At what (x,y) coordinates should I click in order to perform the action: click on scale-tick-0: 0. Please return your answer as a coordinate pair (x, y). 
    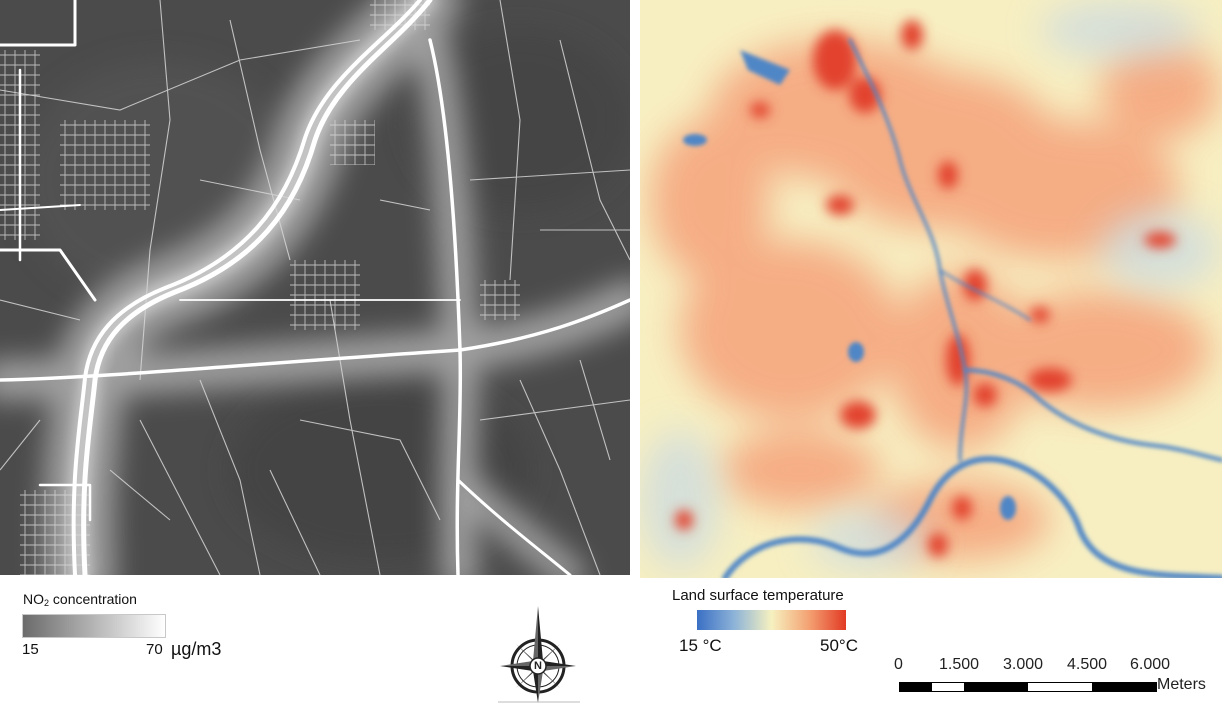
    Looking at the image, I should click on (898, 664).